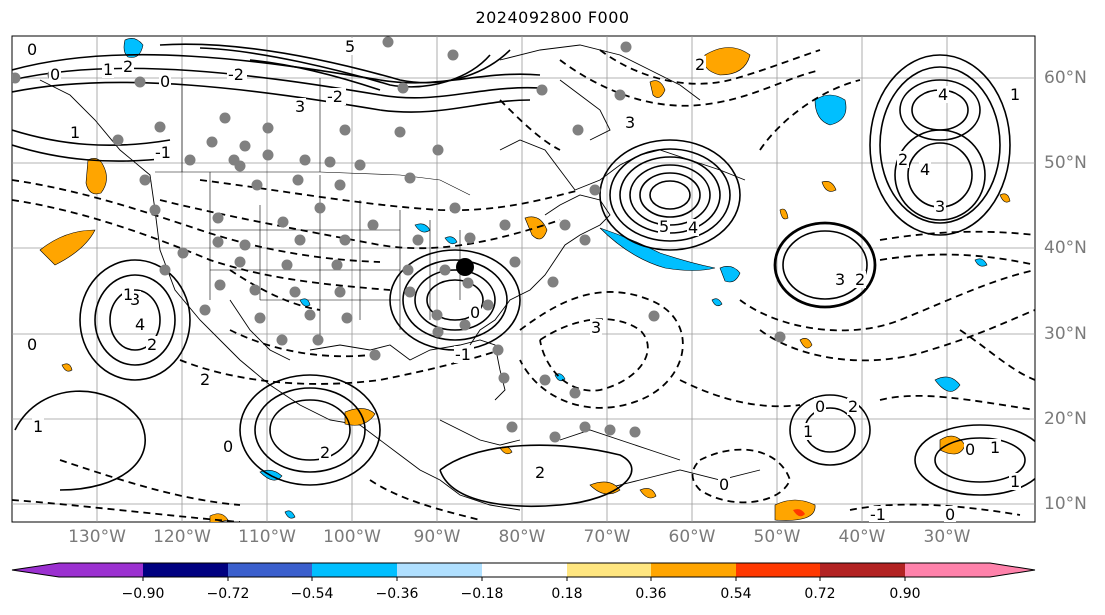 This screenshot has width=1105, height=615. I want to click on lon-label: 60°W, so click(692, 537).